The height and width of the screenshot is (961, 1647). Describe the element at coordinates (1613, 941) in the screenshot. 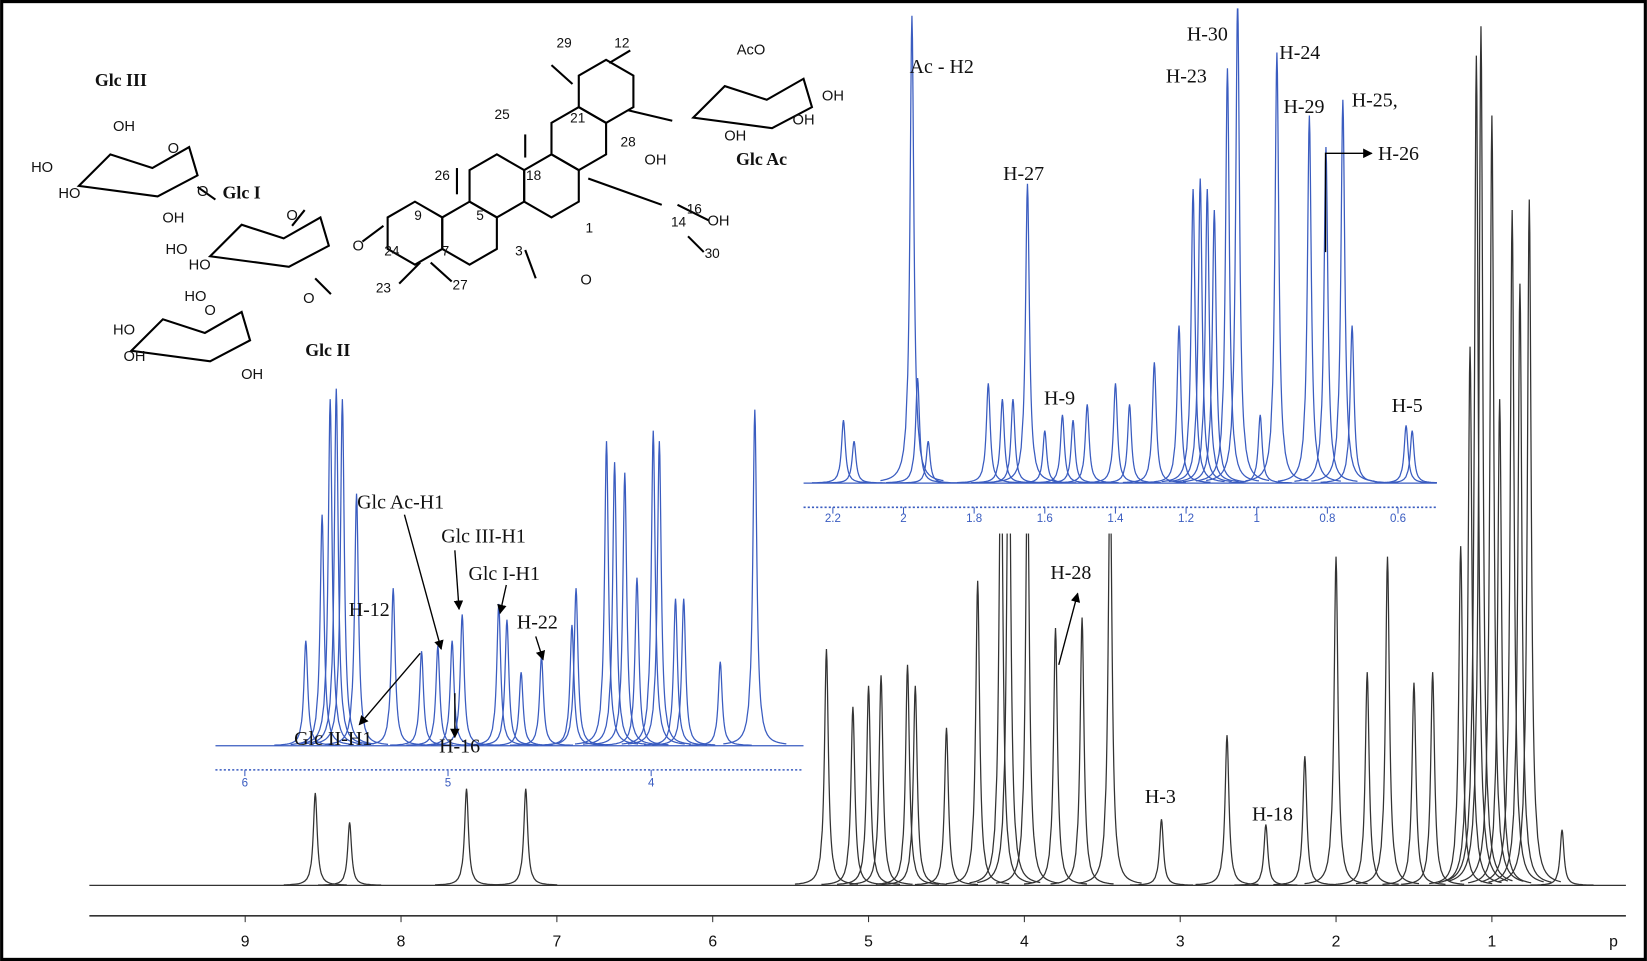

I see `x-axis-title: p` at that location.